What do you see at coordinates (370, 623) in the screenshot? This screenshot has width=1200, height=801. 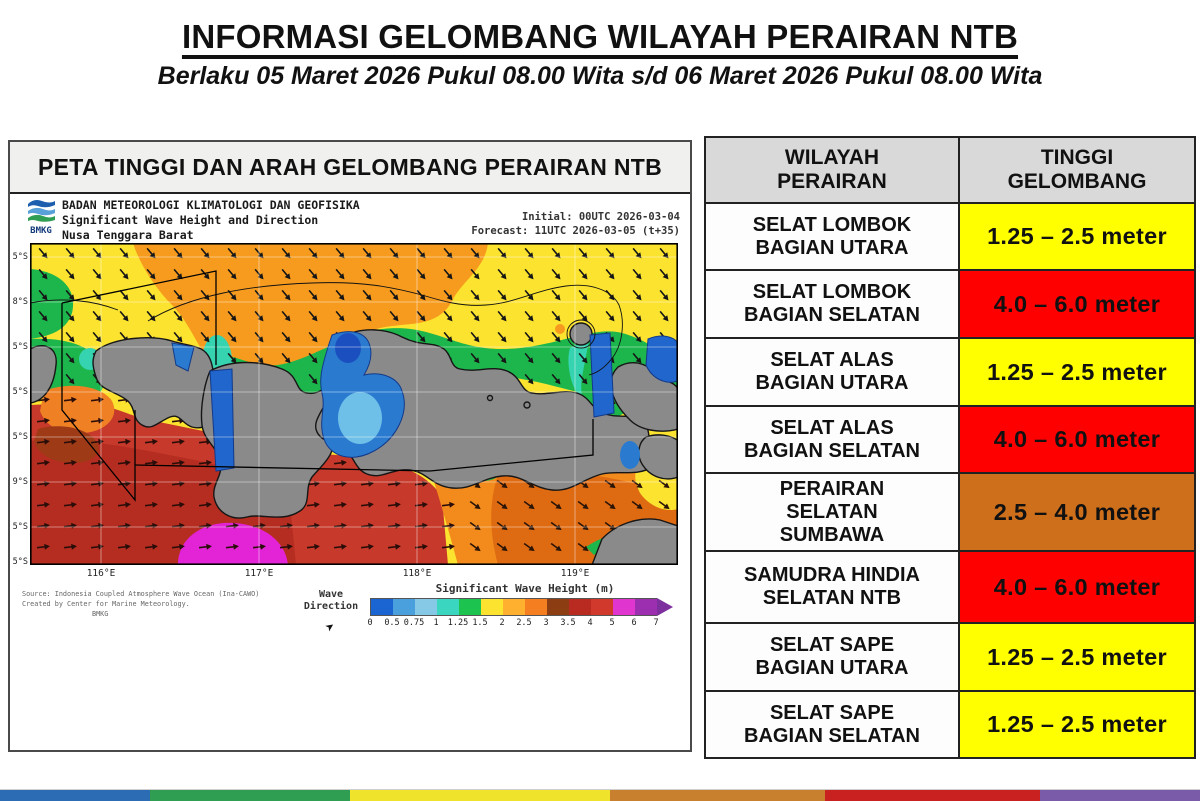 I see `colorbar-tick: 0` at bounding box center [370, 623].